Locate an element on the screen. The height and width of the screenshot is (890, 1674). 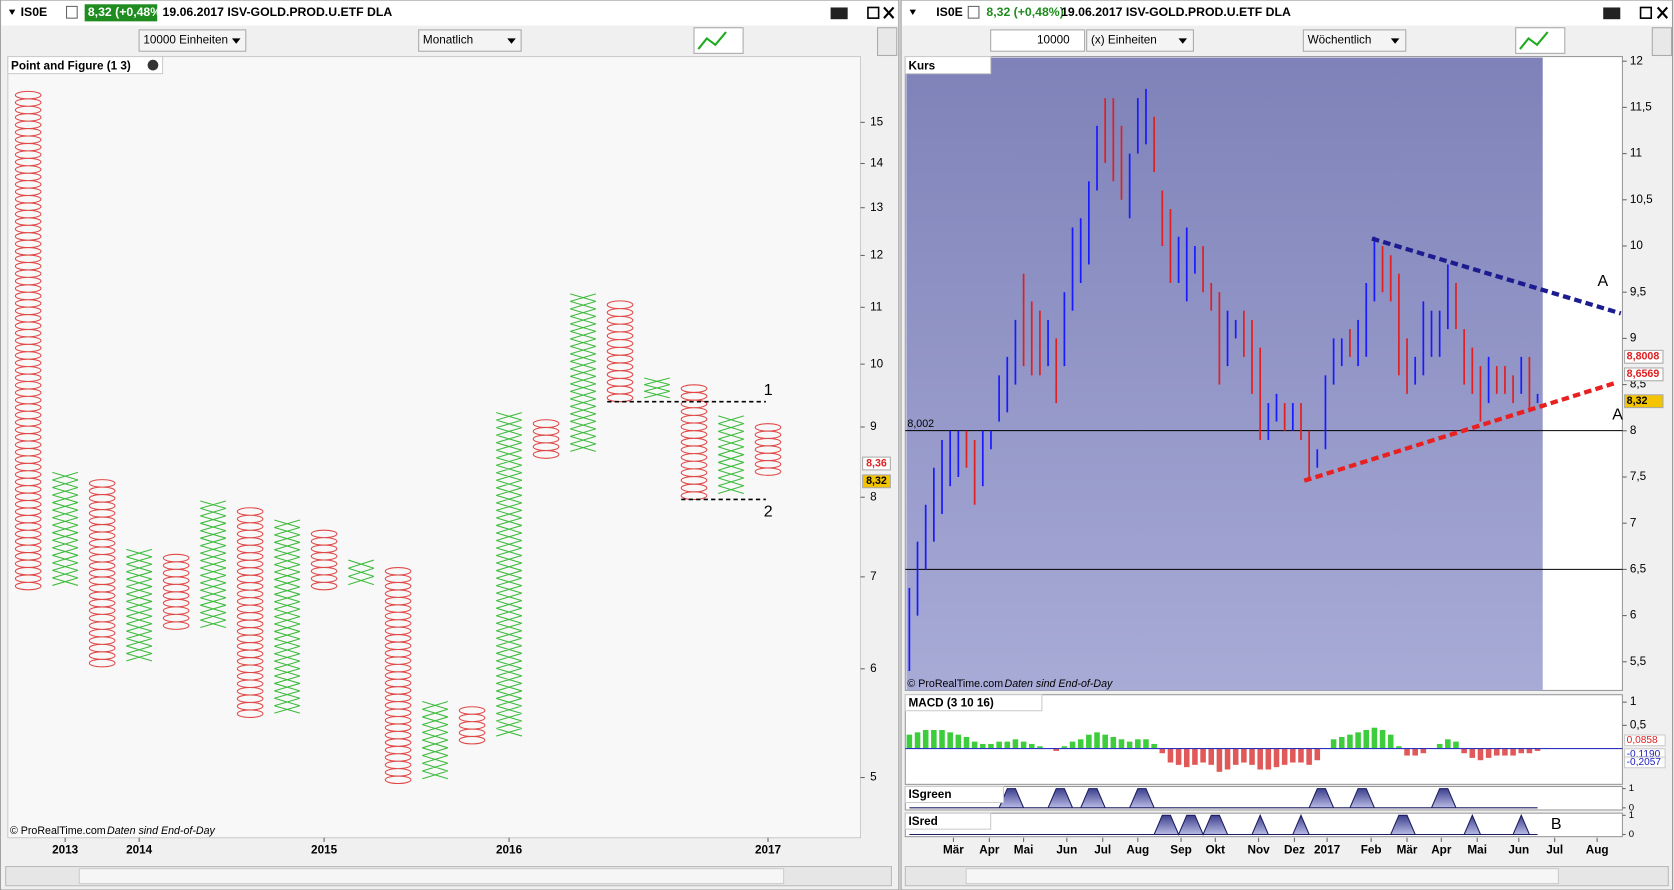
x-tick-label: Mär is located at coordinates (1407, 850).